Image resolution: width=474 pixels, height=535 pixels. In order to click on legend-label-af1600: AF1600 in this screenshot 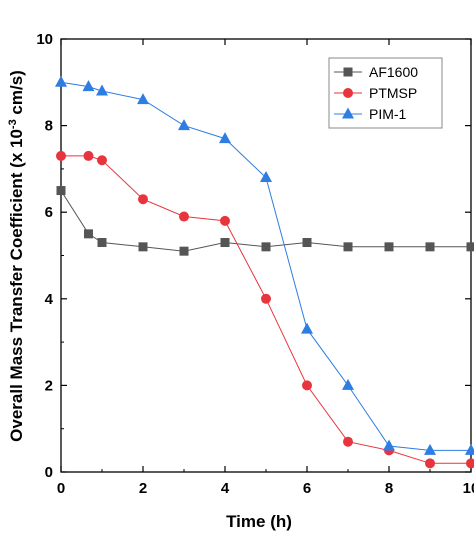, I will do `click(393, 72)`.